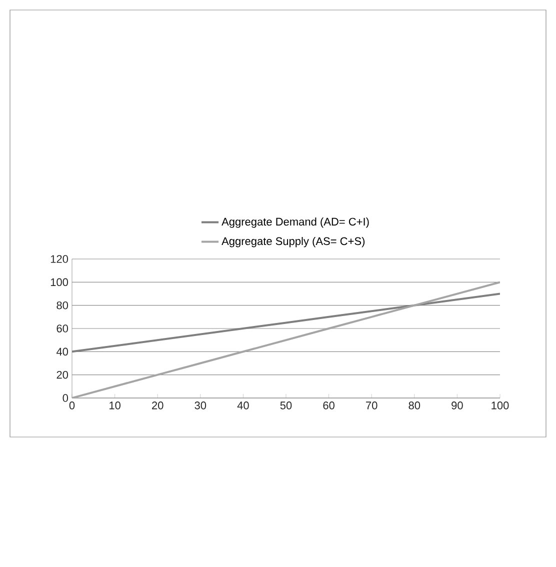  Describe the element at coordinates (62, 328) in the screenshot. I see `y-tick-label: 60` at that location.